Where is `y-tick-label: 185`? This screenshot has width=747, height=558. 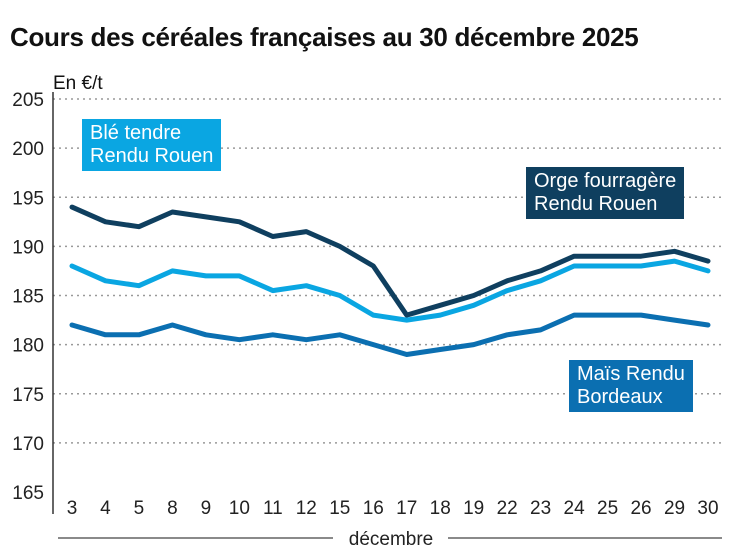 y-tick-label: 185 is located at coordinates (28, 297).